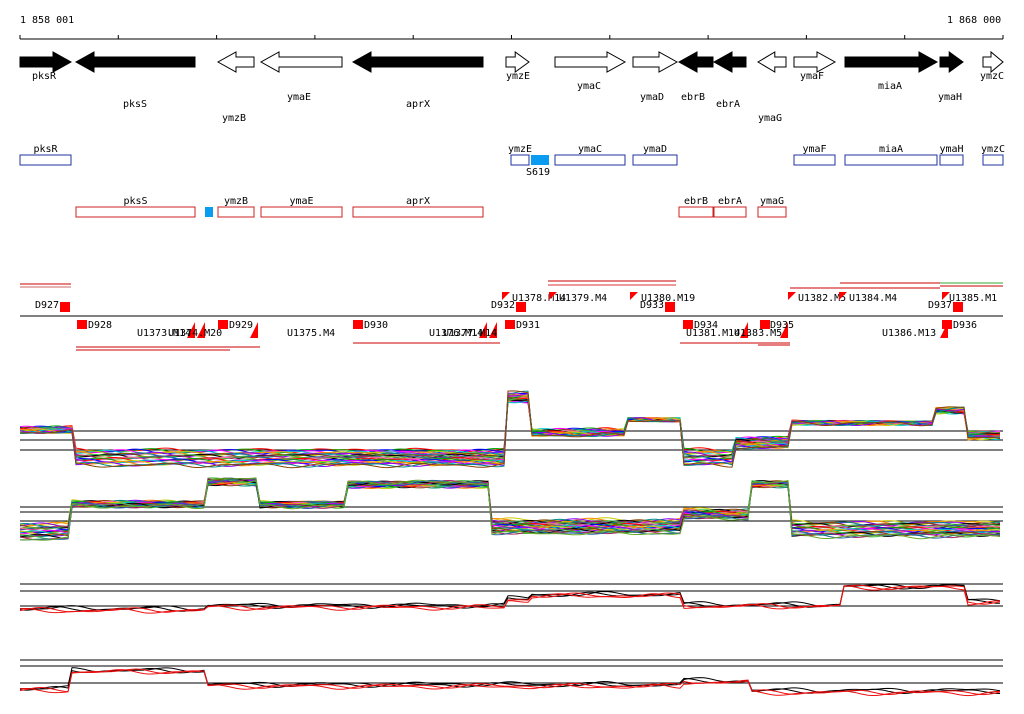 The height and width of the screenshot is (714, 1024). I want to click on plus-box-ymaC, so click(590, 160).